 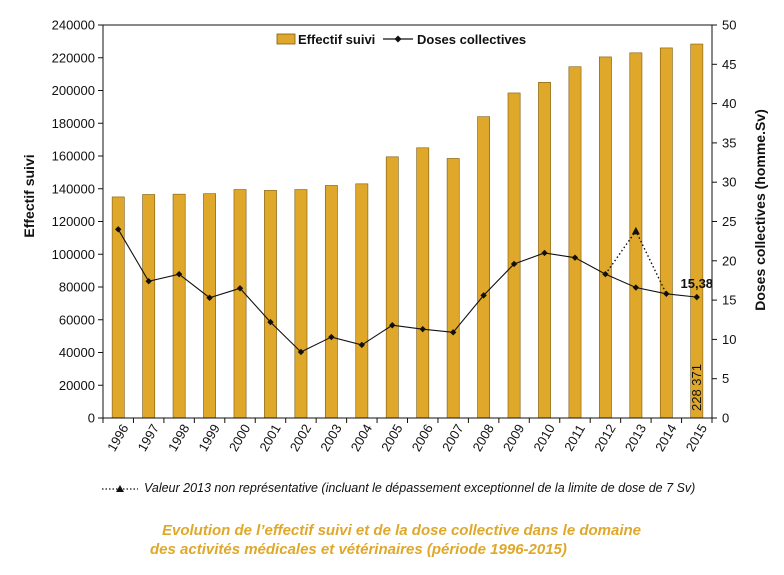 What do you see at coordinates (452, 437) in the screenshot?
I see `x-tick-label: 2007` at bounding box center [452, 437].